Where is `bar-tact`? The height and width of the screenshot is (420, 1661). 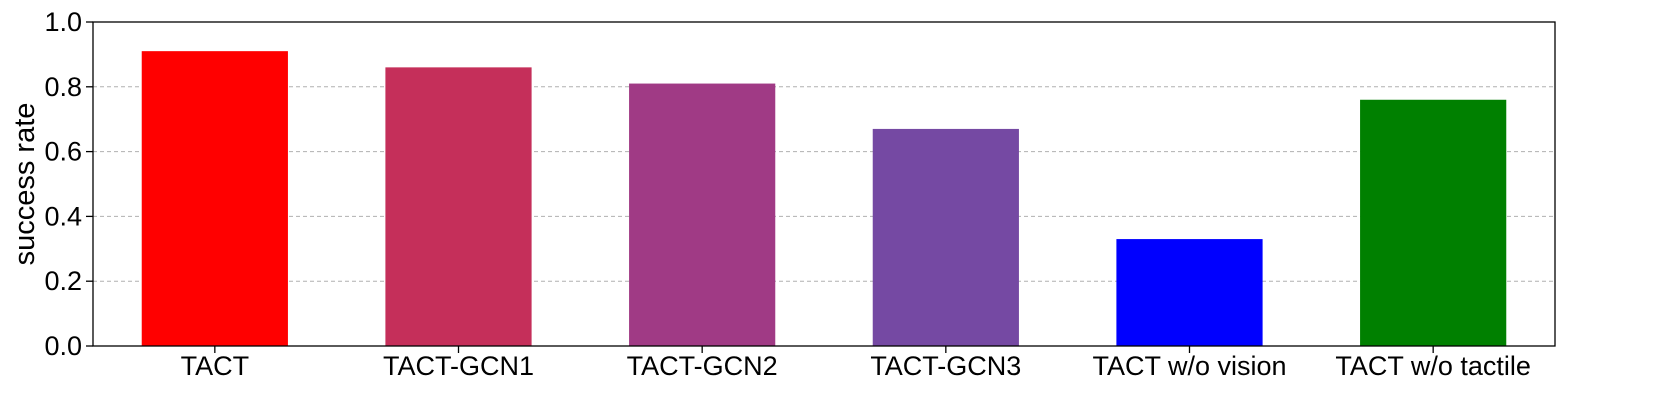 bar-tact is located at coordinates (214, 198).